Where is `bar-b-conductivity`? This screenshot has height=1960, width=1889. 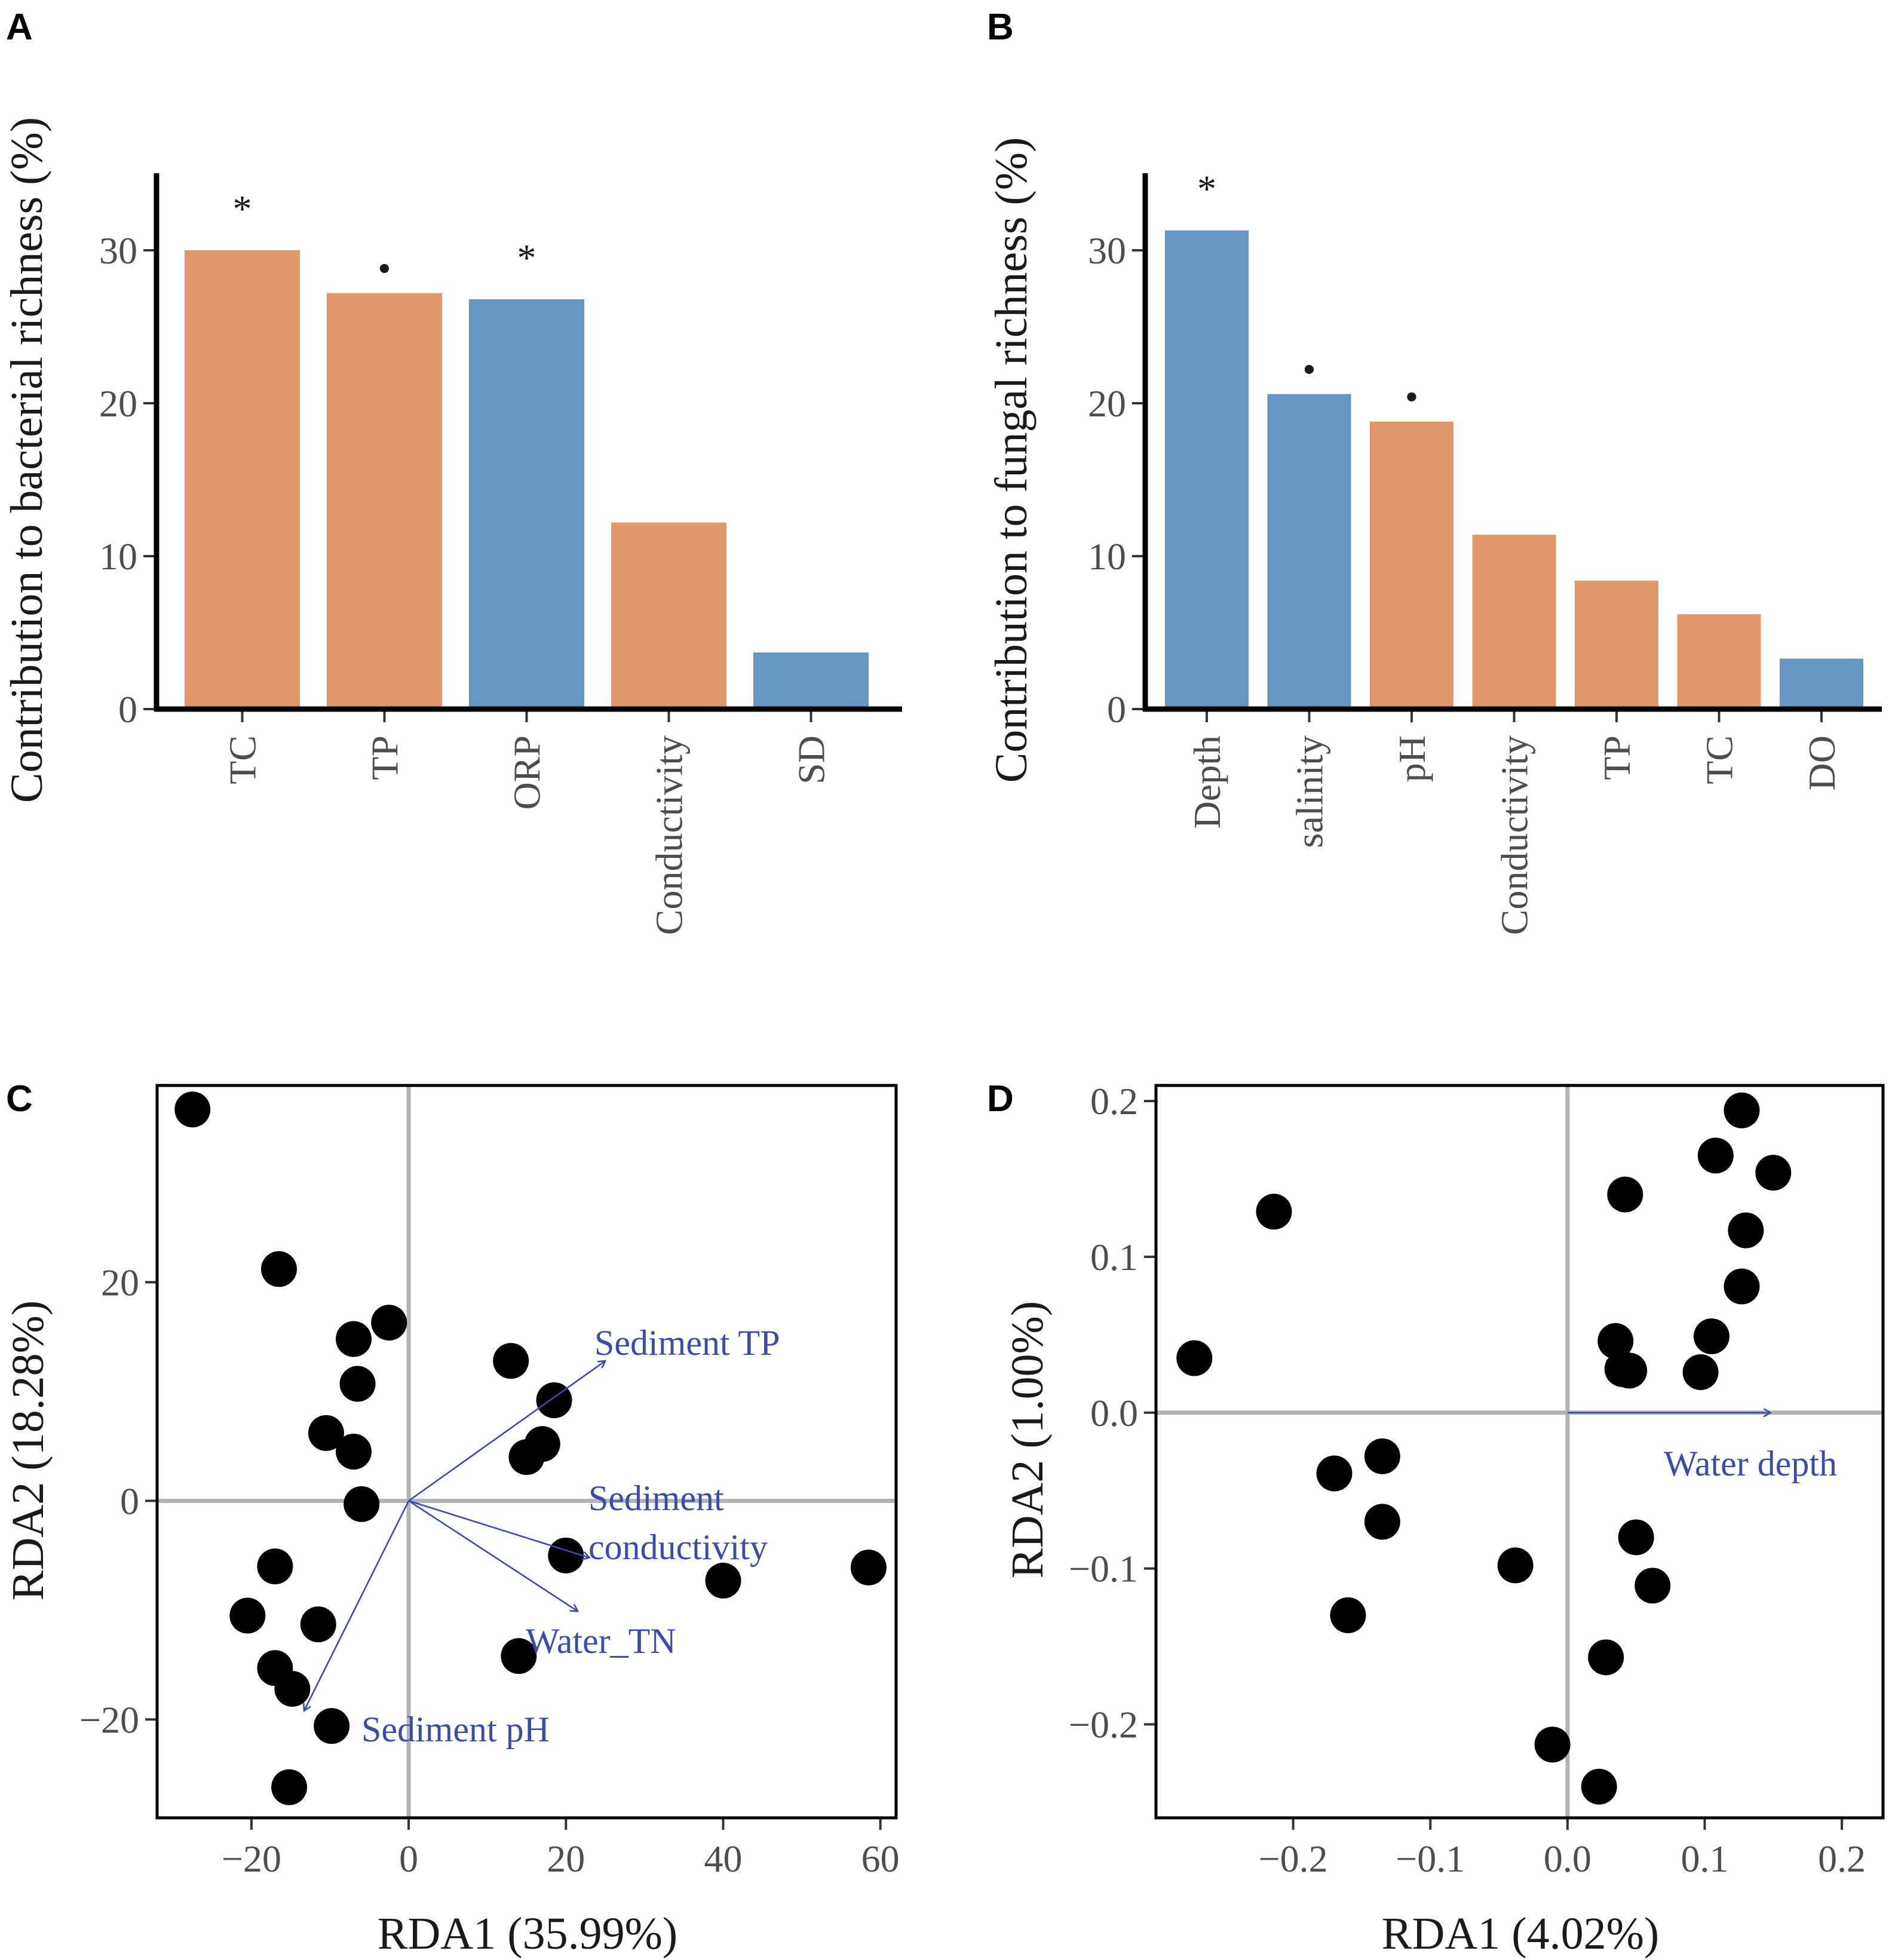
bar-b-conductivity is located at coordinates (1514, 622).